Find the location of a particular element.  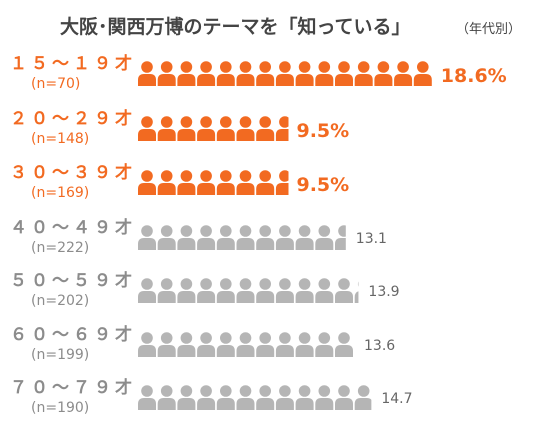

value-label: 13.1 is located at coordinates (371, 239).